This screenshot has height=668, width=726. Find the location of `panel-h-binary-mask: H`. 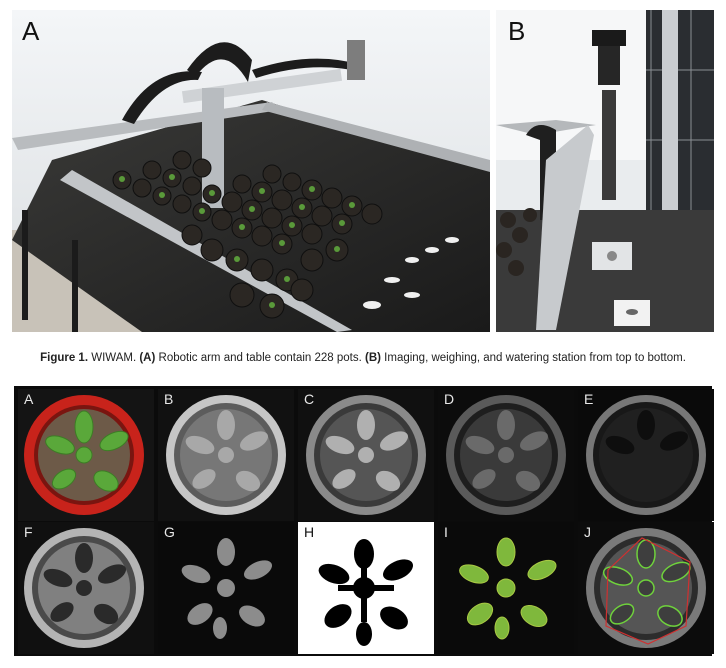

panel-h-binary-mask: H is located at coordinates (366, 588).